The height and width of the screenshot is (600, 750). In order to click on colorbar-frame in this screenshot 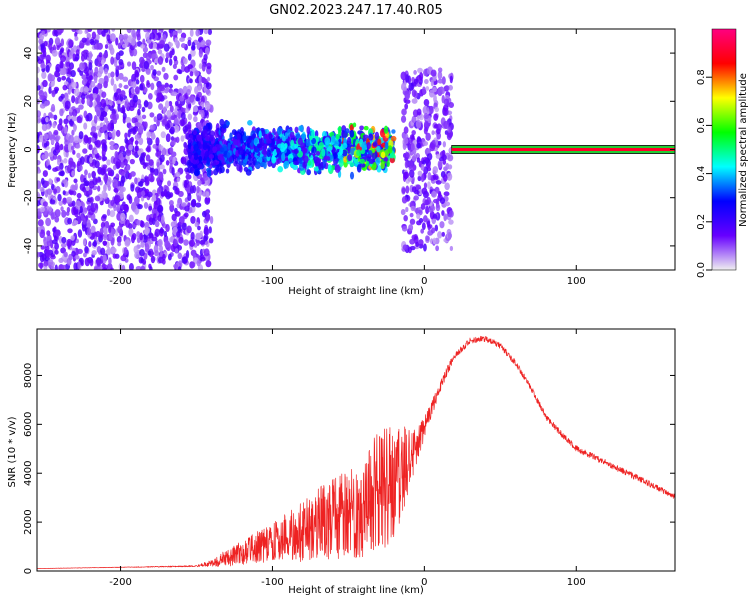, I will do `click(724, 149)`.